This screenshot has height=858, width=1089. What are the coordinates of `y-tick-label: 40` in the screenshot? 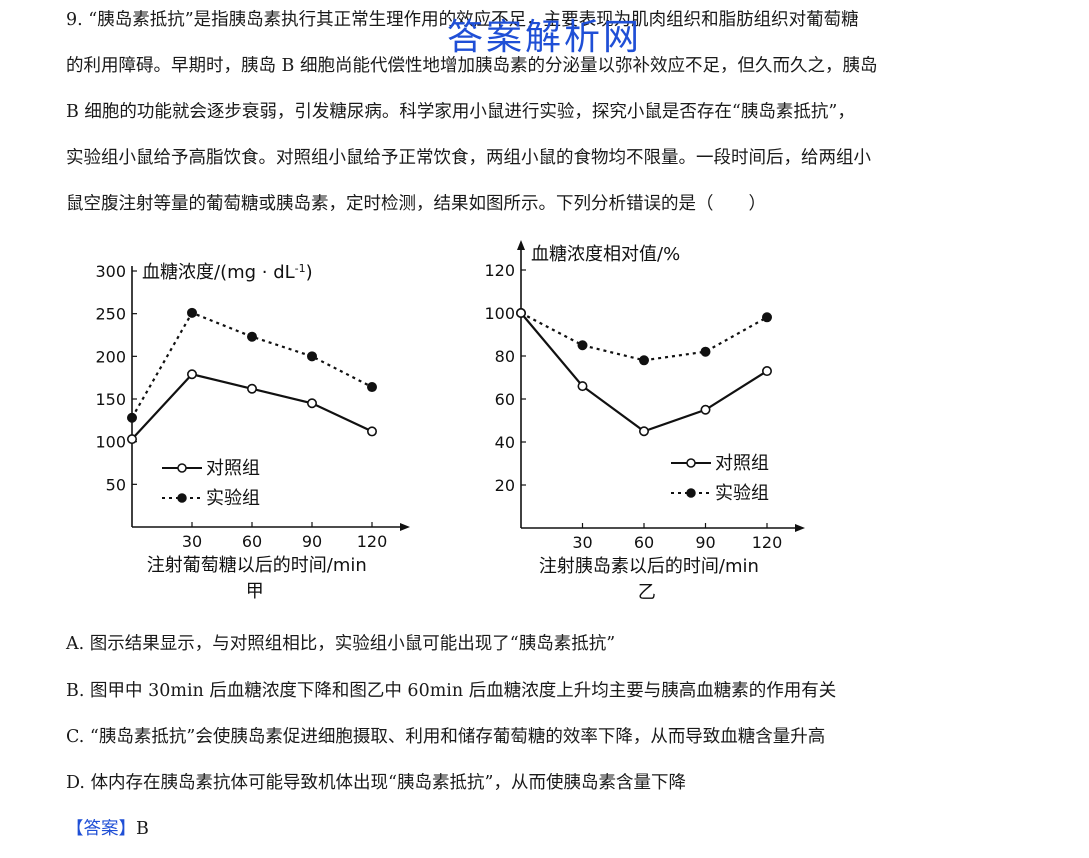 It's located at (505, 442).